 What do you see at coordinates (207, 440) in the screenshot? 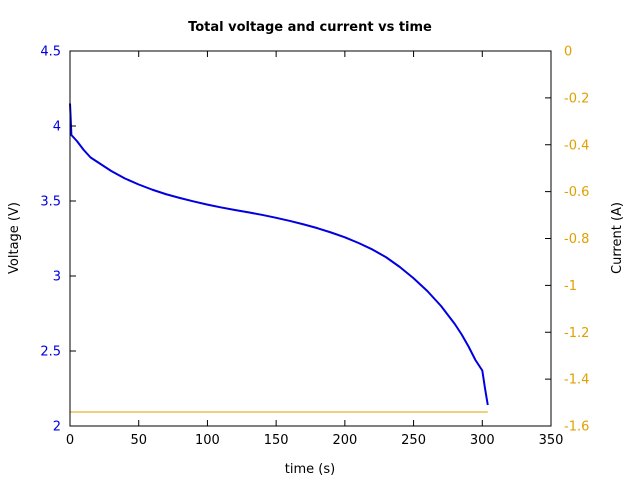
I see `x-tick-label: 100` at bounding box center [207, 440].